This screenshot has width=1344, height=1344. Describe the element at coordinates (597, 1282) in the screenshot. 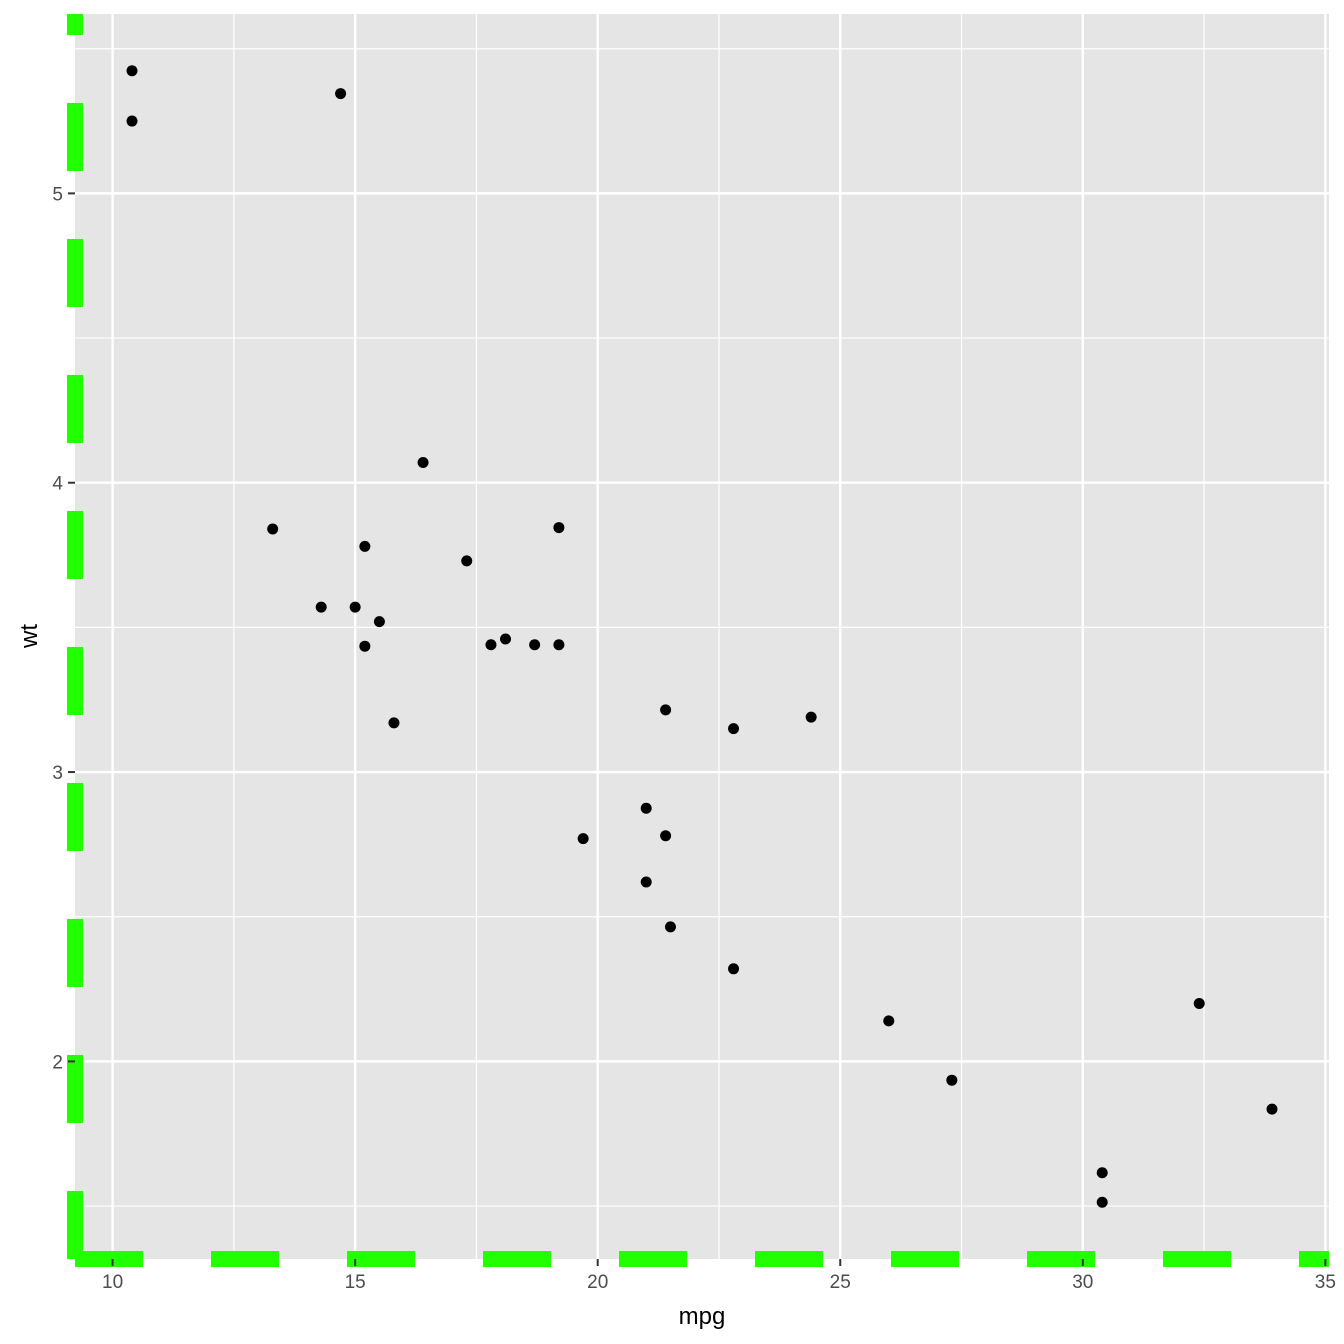

I see `x-tick-label: 20` at that location.